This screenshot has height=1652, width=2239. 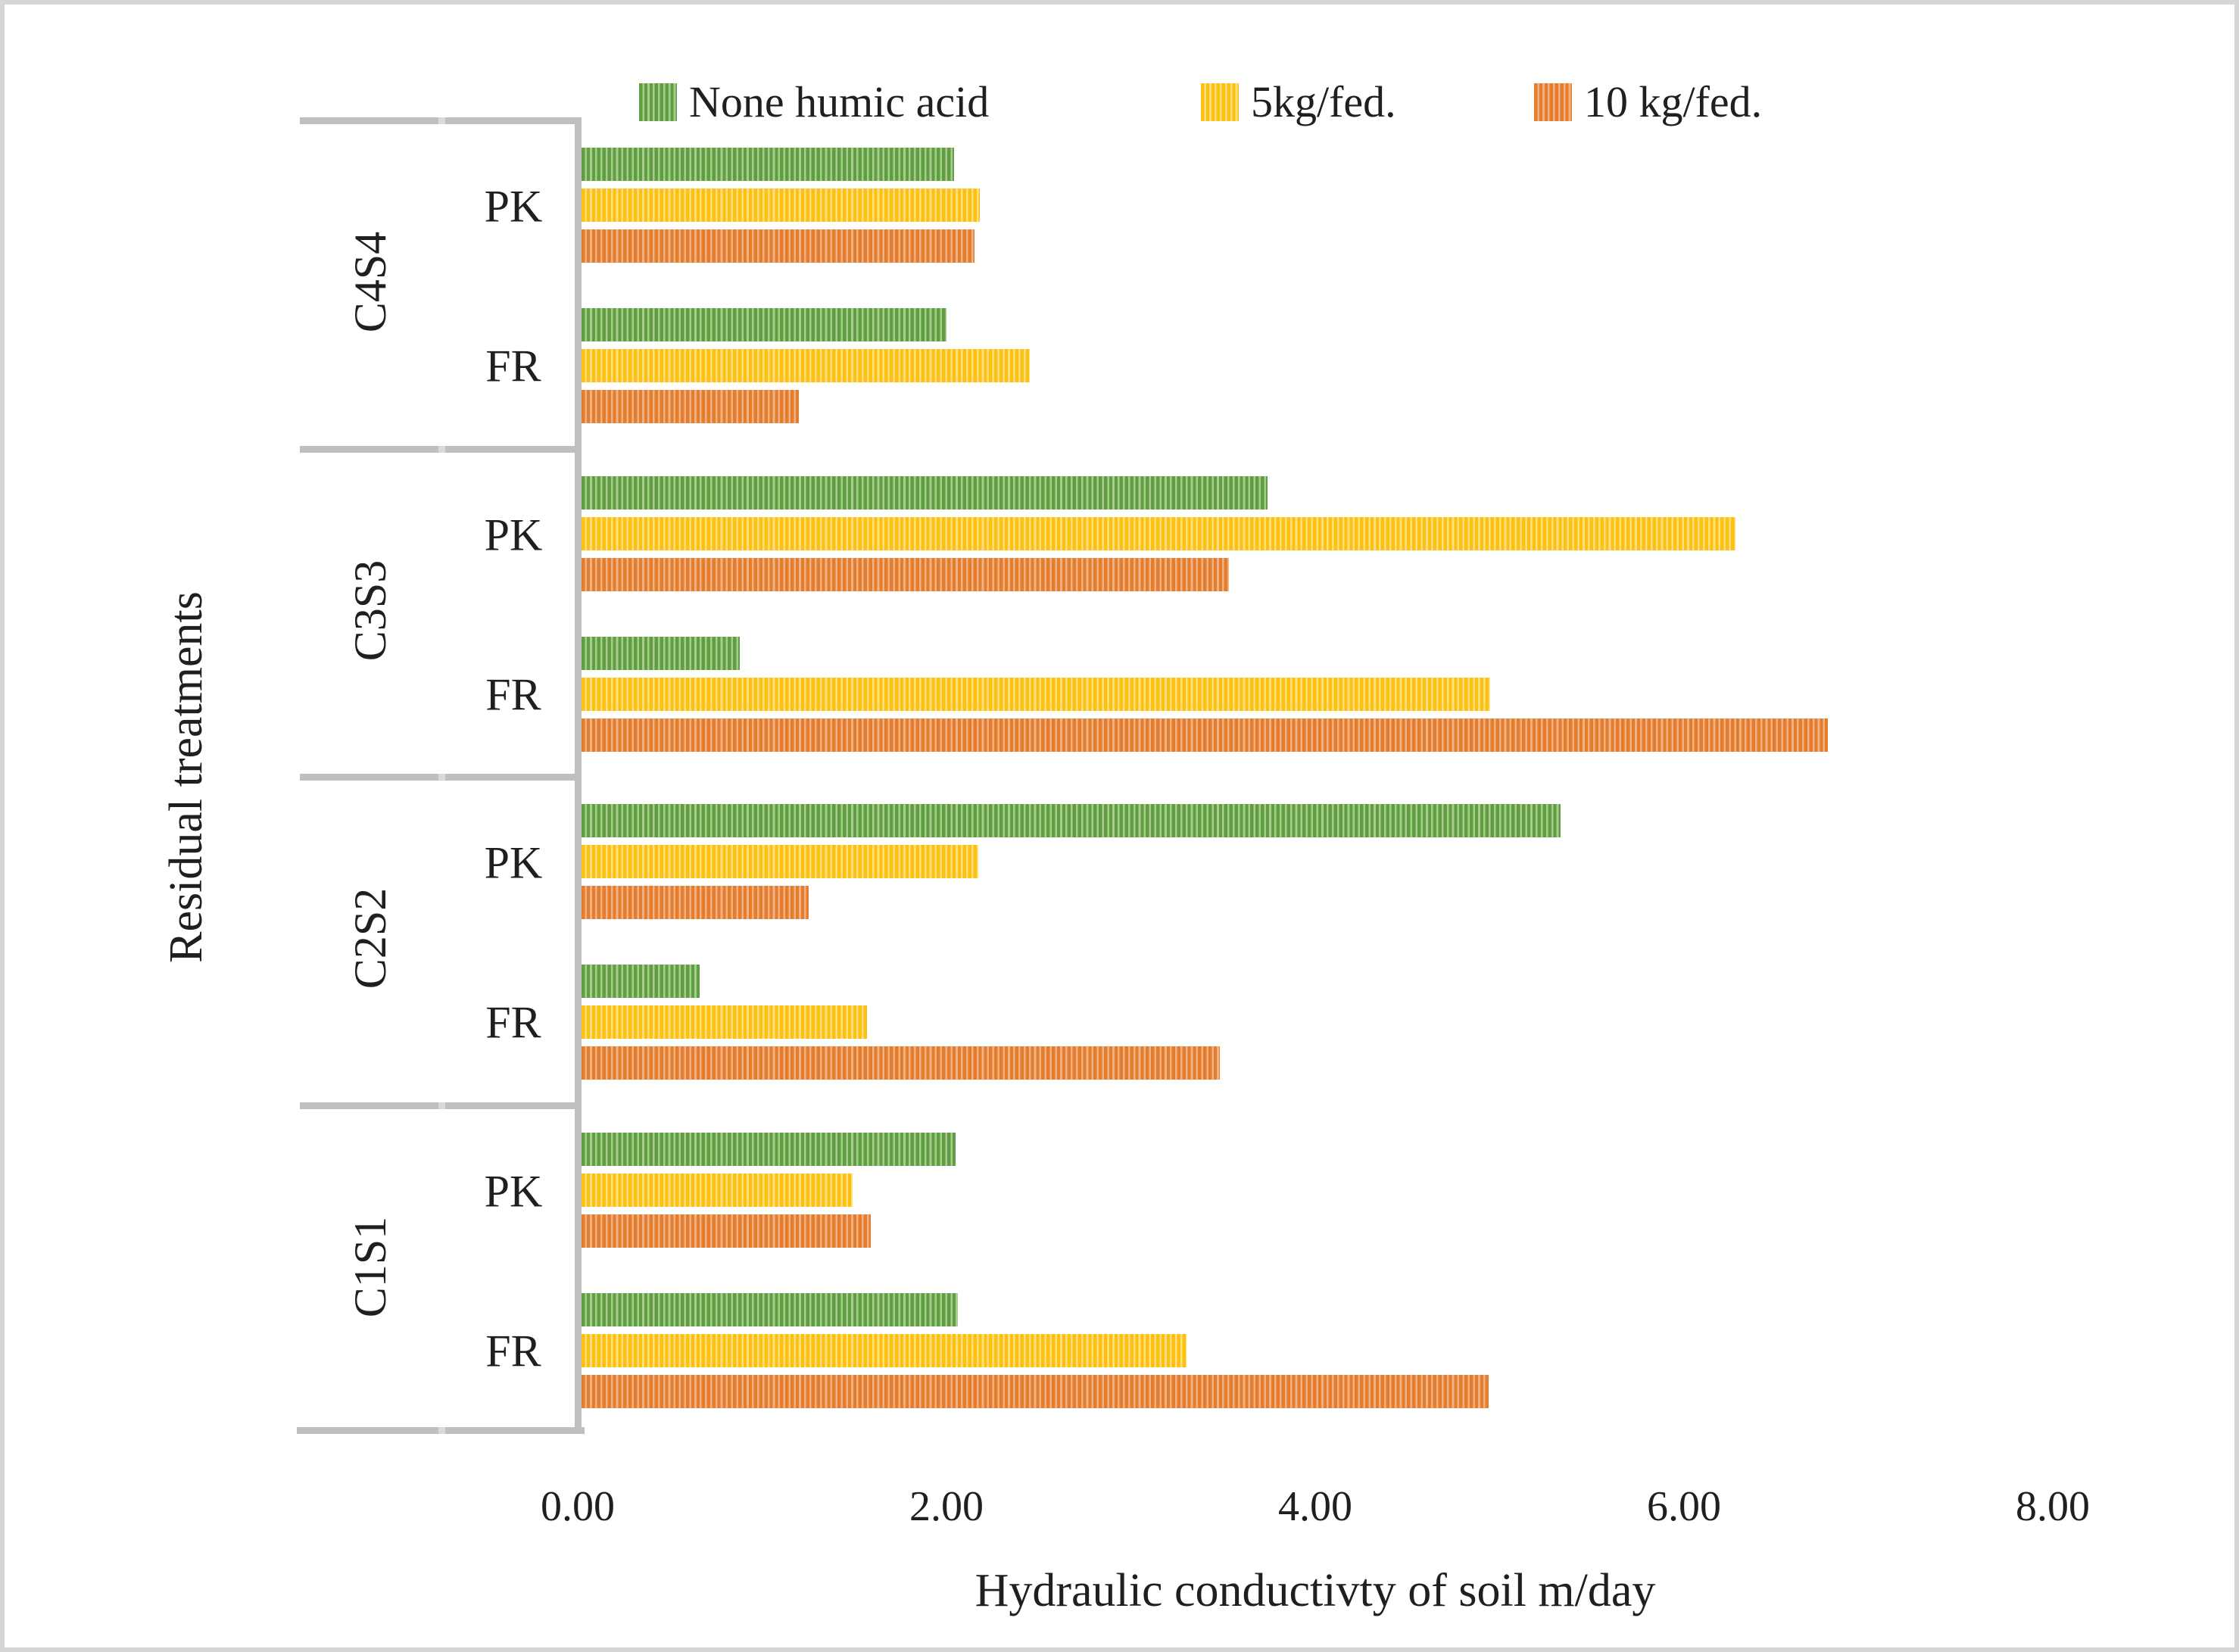 I want to click on bar-c4s4-pk-series1, so click(x=781, y=205).